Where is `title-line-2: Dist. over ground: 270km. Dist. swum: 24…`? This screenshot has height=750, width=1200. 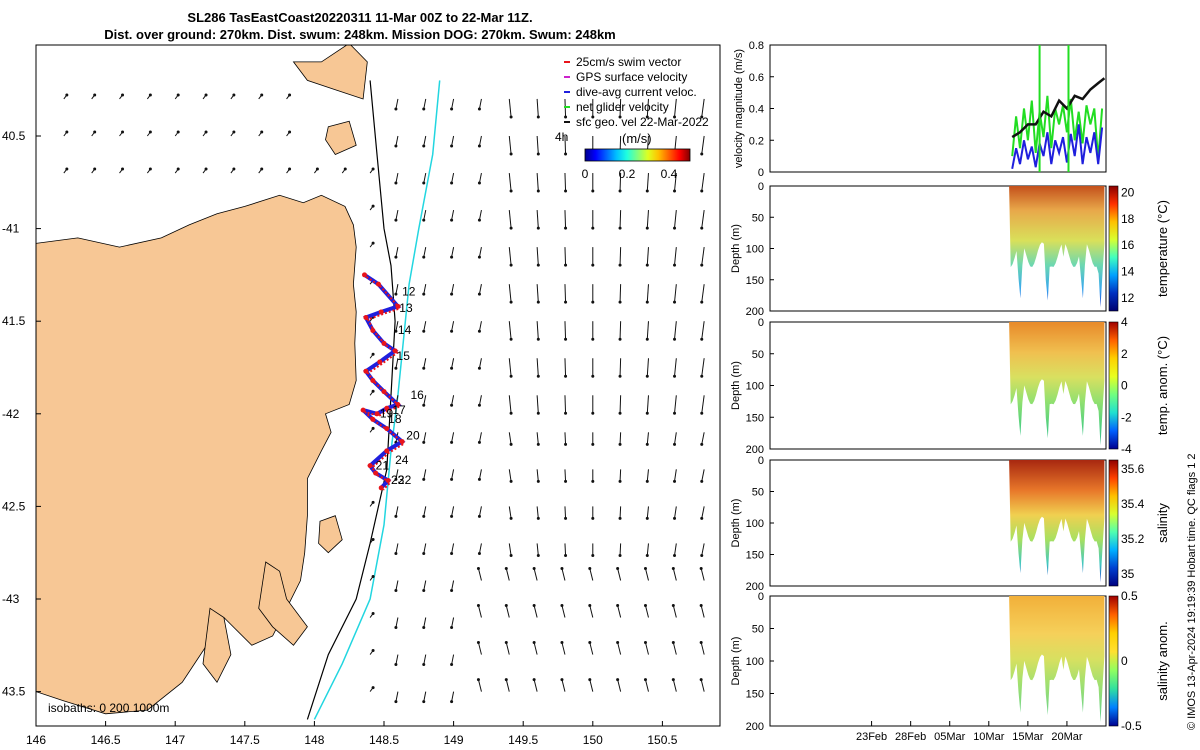
title-line-2: Dist. over ground: 270km. Dist. swum: 24… is located at coordinates (360, 34).